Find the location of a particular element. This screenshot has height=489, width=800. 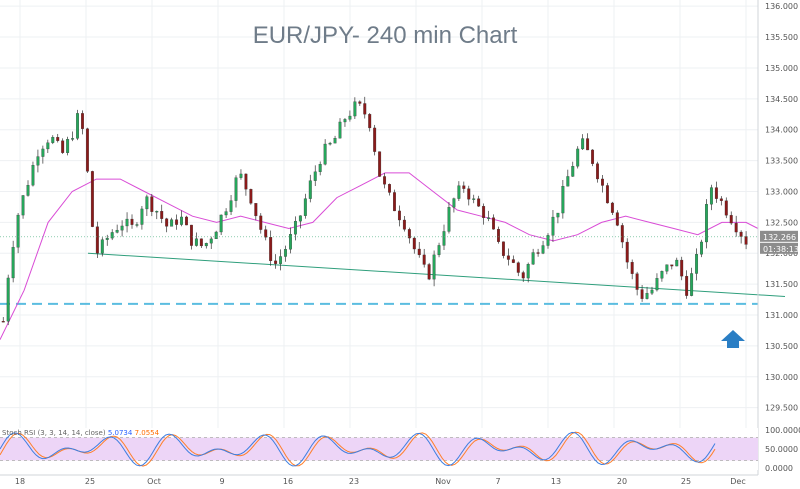

marker-layer is located at coordinates (733, 339).